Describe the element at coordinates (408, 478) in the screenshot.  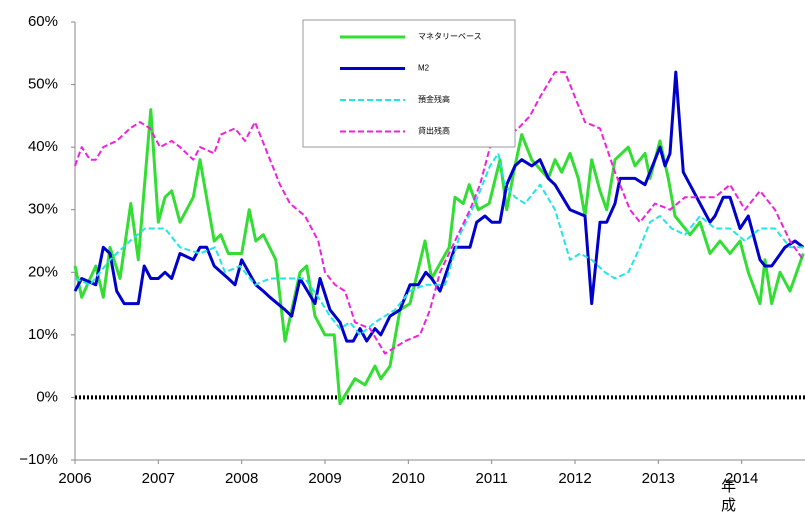
I see `x-tick-label: 2010` at that location.